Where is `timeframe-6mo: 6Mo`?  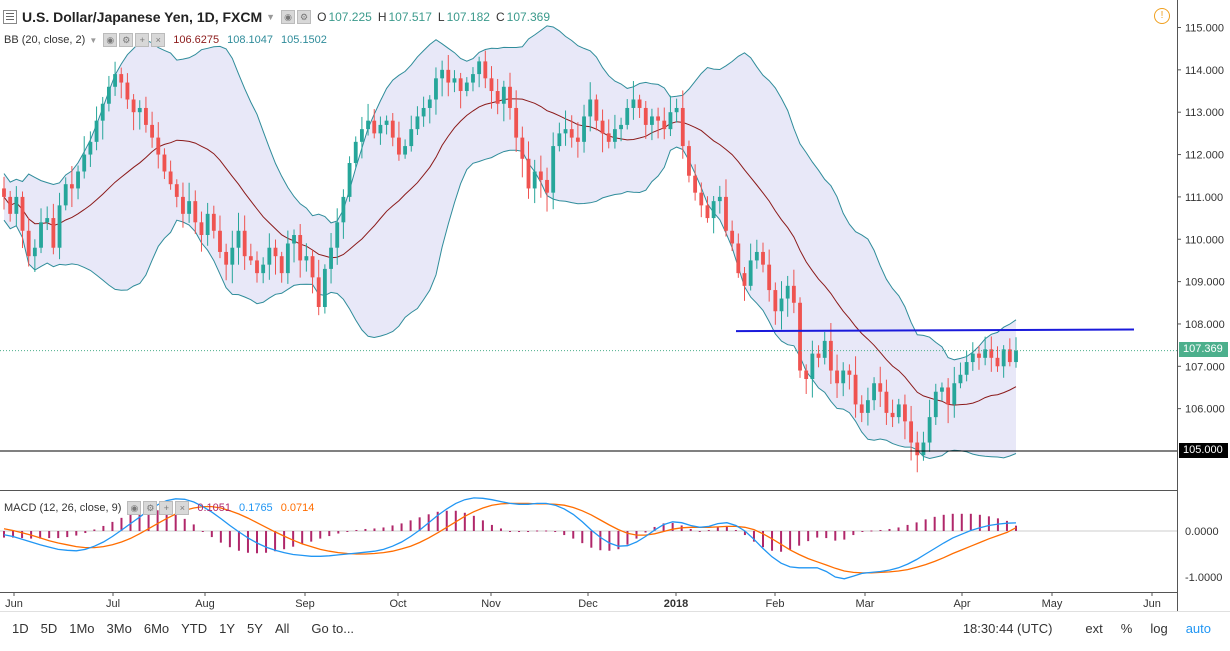 timeframe-6mo: 6Mo is located at coordinates (156, 628).